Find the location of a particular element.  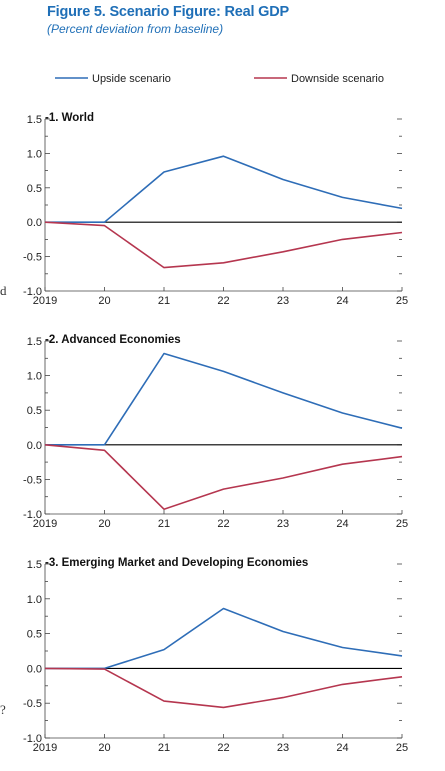

panel-title: -2. Advanced Economies is located at coordinates (113, 340).